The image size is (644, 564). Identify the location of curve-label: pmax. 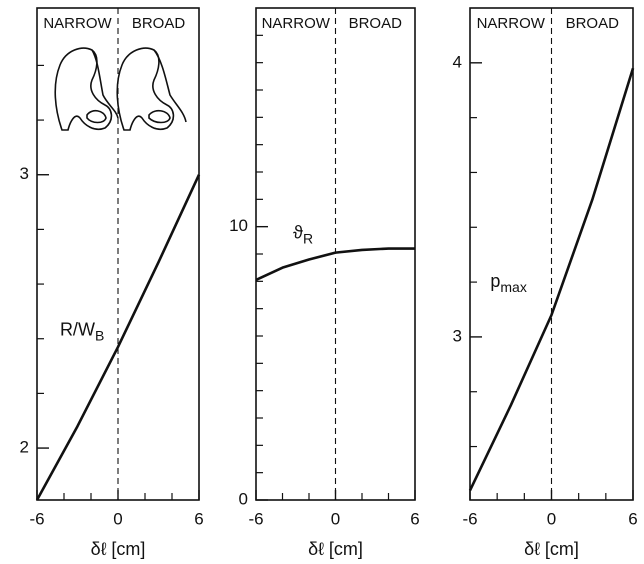
(508, 283).